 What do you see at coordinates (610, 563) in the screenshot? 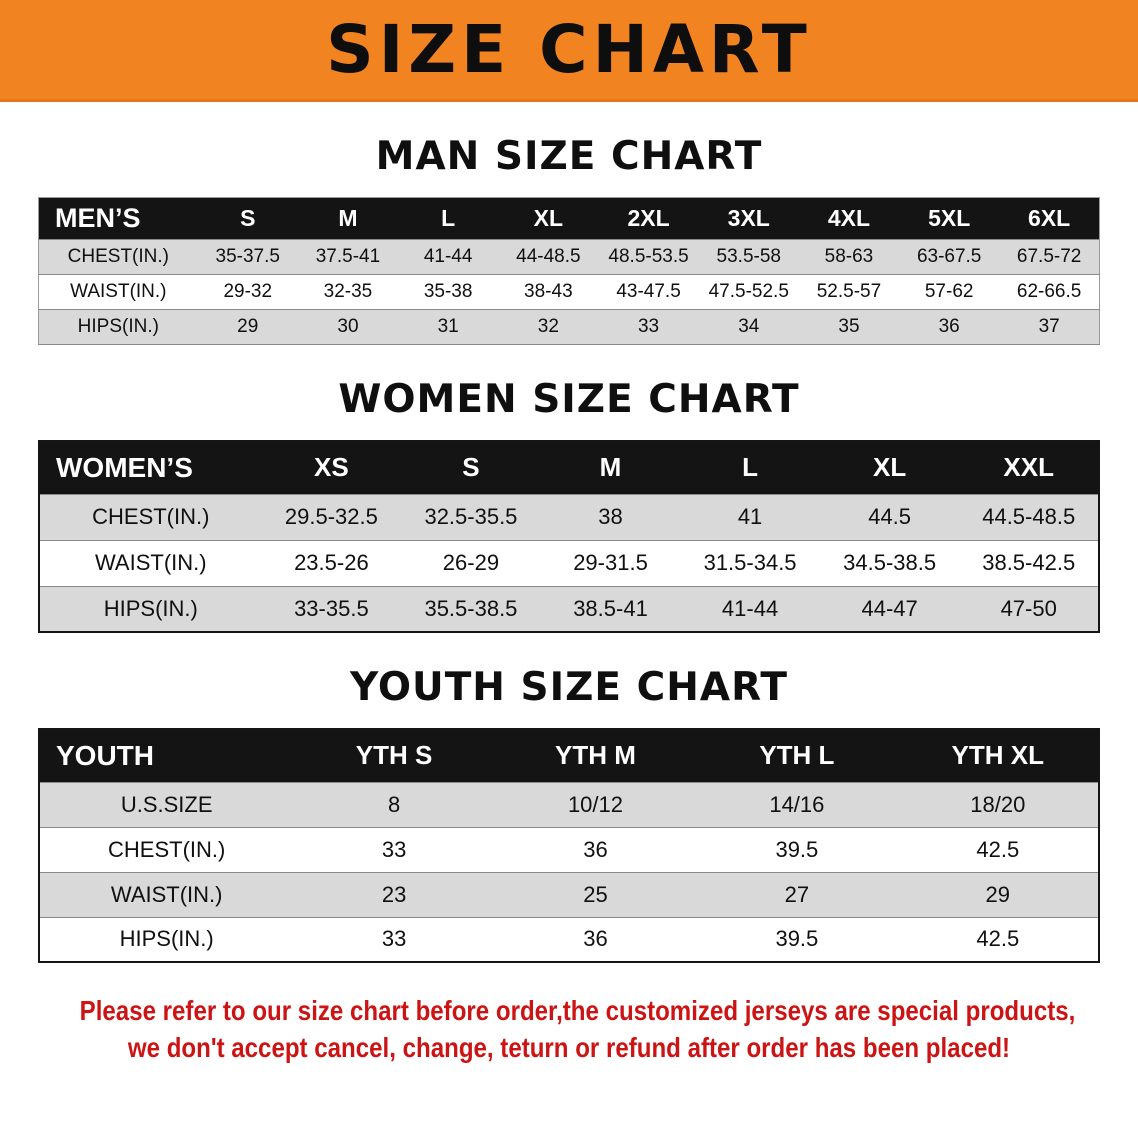
I see `table-cell: 29-31.5` at bounding box center [610, 563].